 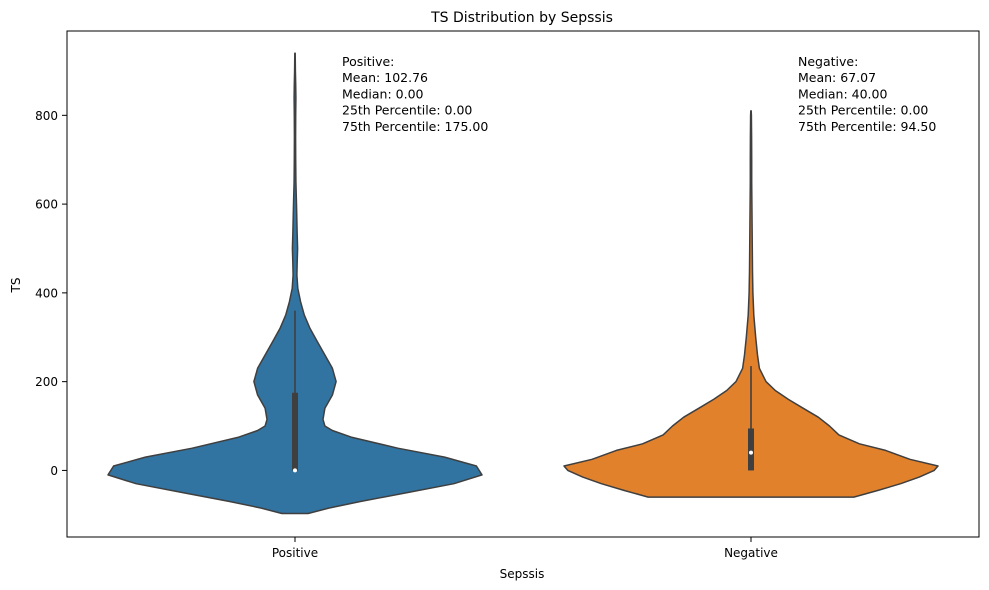 I want to click on stats-annotation-line: 75th Percentile: 175.00, so click(x=415, y=126).